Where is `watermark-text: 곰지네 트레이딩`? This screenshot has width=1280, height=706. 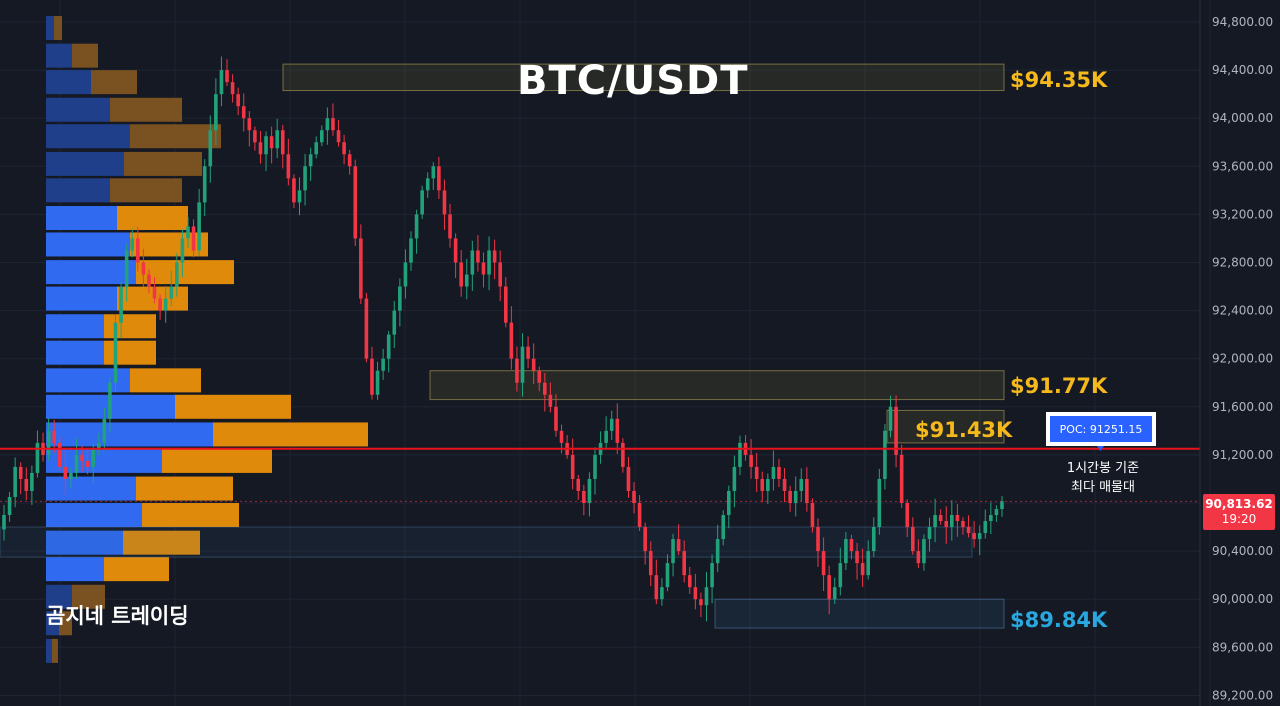
watermark-text: 곰지네 트레이딩 is located at coordinates (117, 616).